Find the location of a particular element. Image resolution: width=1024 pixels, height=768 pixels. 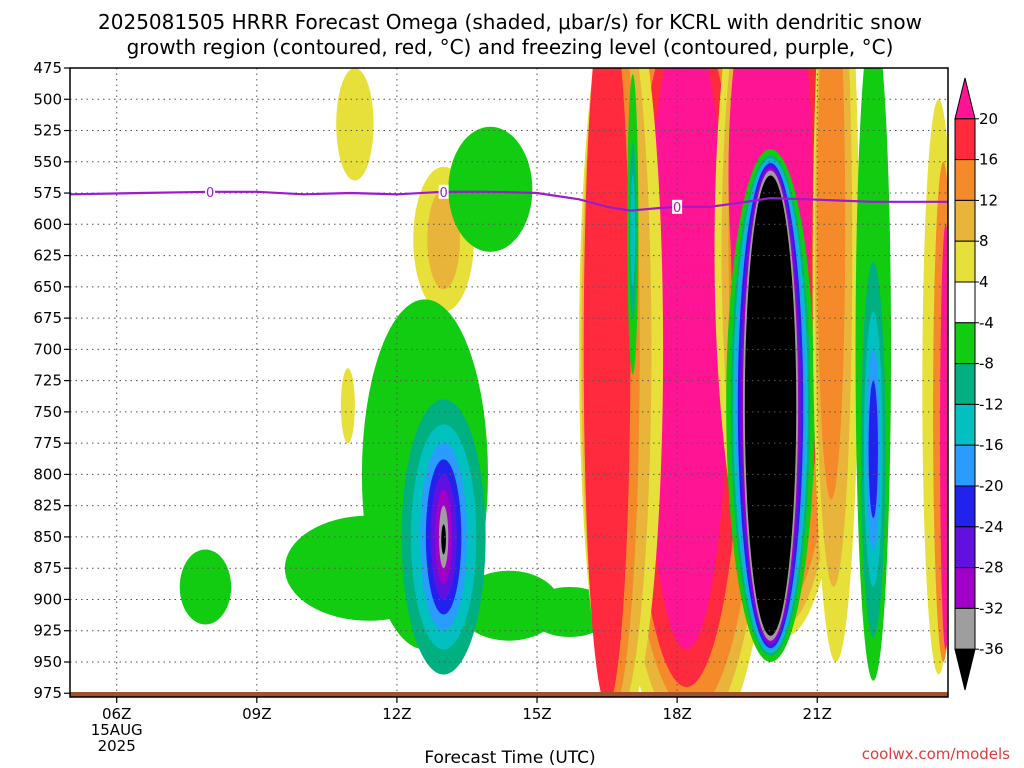

colorbar-label-8: -16 is located at coordinates (991, 445).